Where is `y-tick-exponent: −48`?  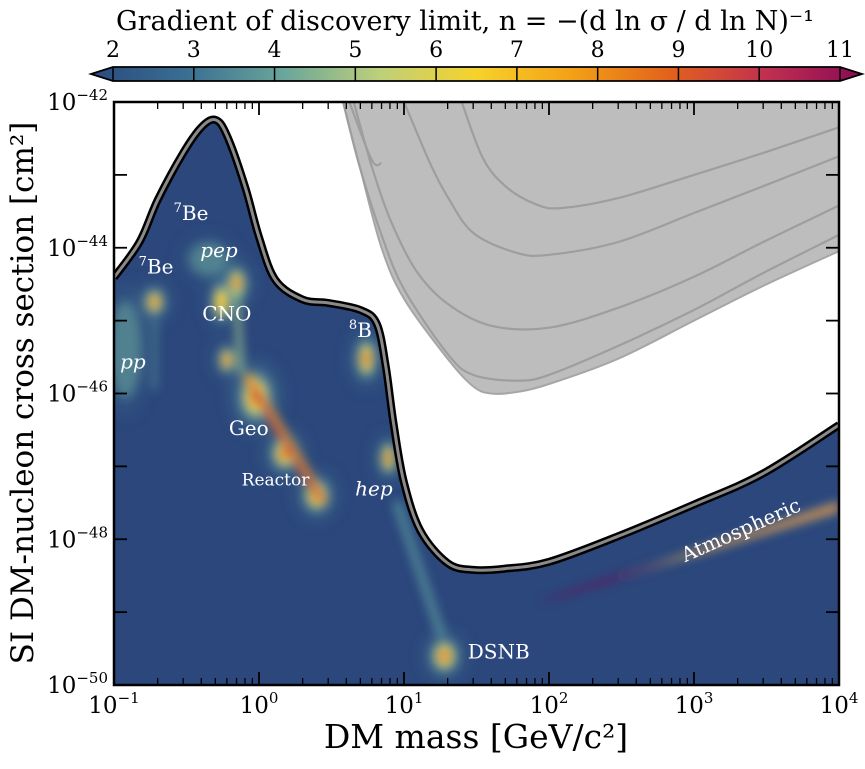
y-tick-exponent: −48 is located at coordinates (92, 532).